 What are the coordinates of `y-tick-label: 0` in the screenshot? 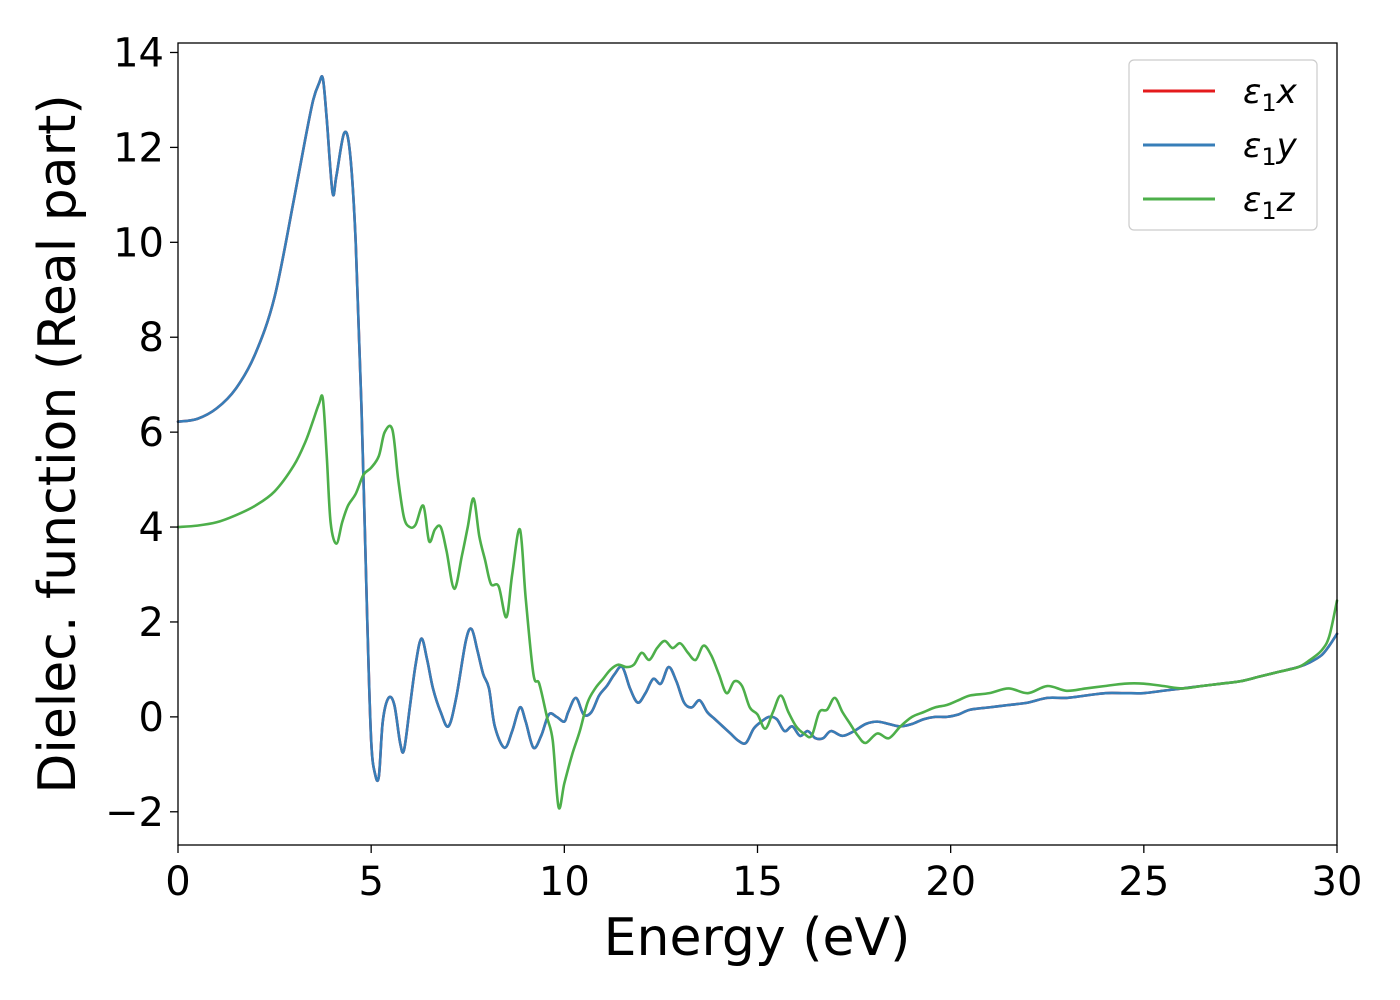 It's located at (151, 718).